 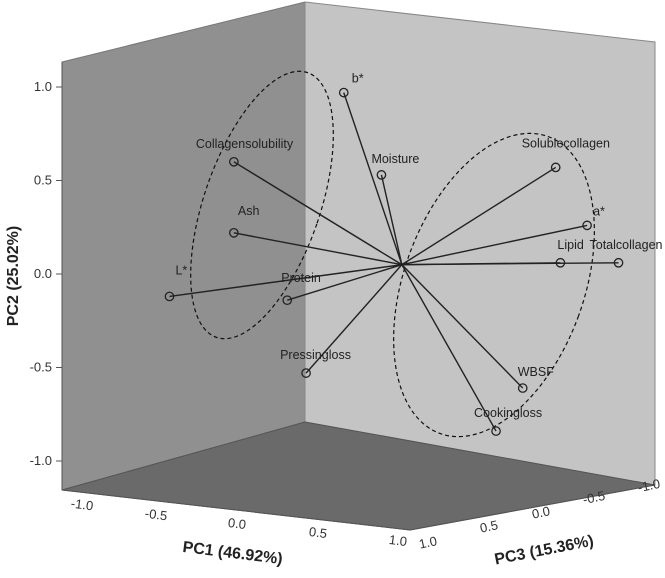 I want to click on variable-label: L*, so click(x=181, y=270).